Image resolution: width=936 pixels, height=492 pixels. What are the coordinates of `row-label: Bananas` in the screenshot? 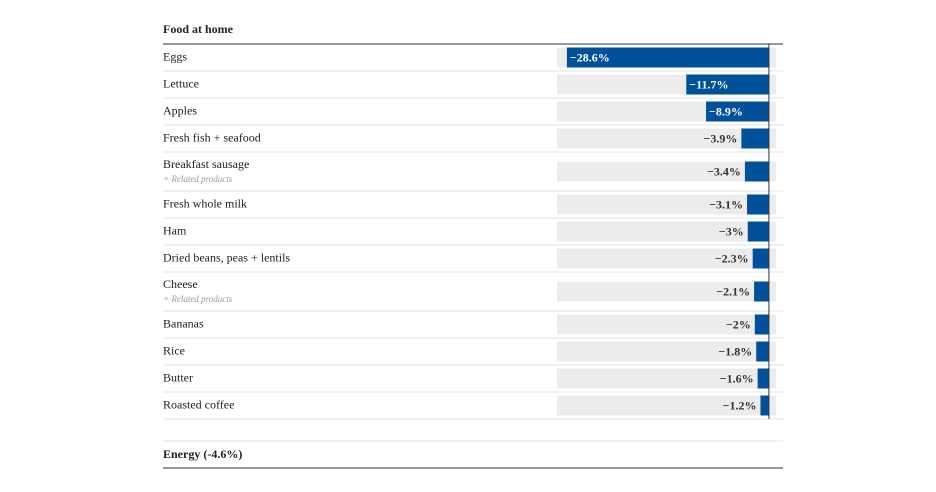 It's located at (183, 323).